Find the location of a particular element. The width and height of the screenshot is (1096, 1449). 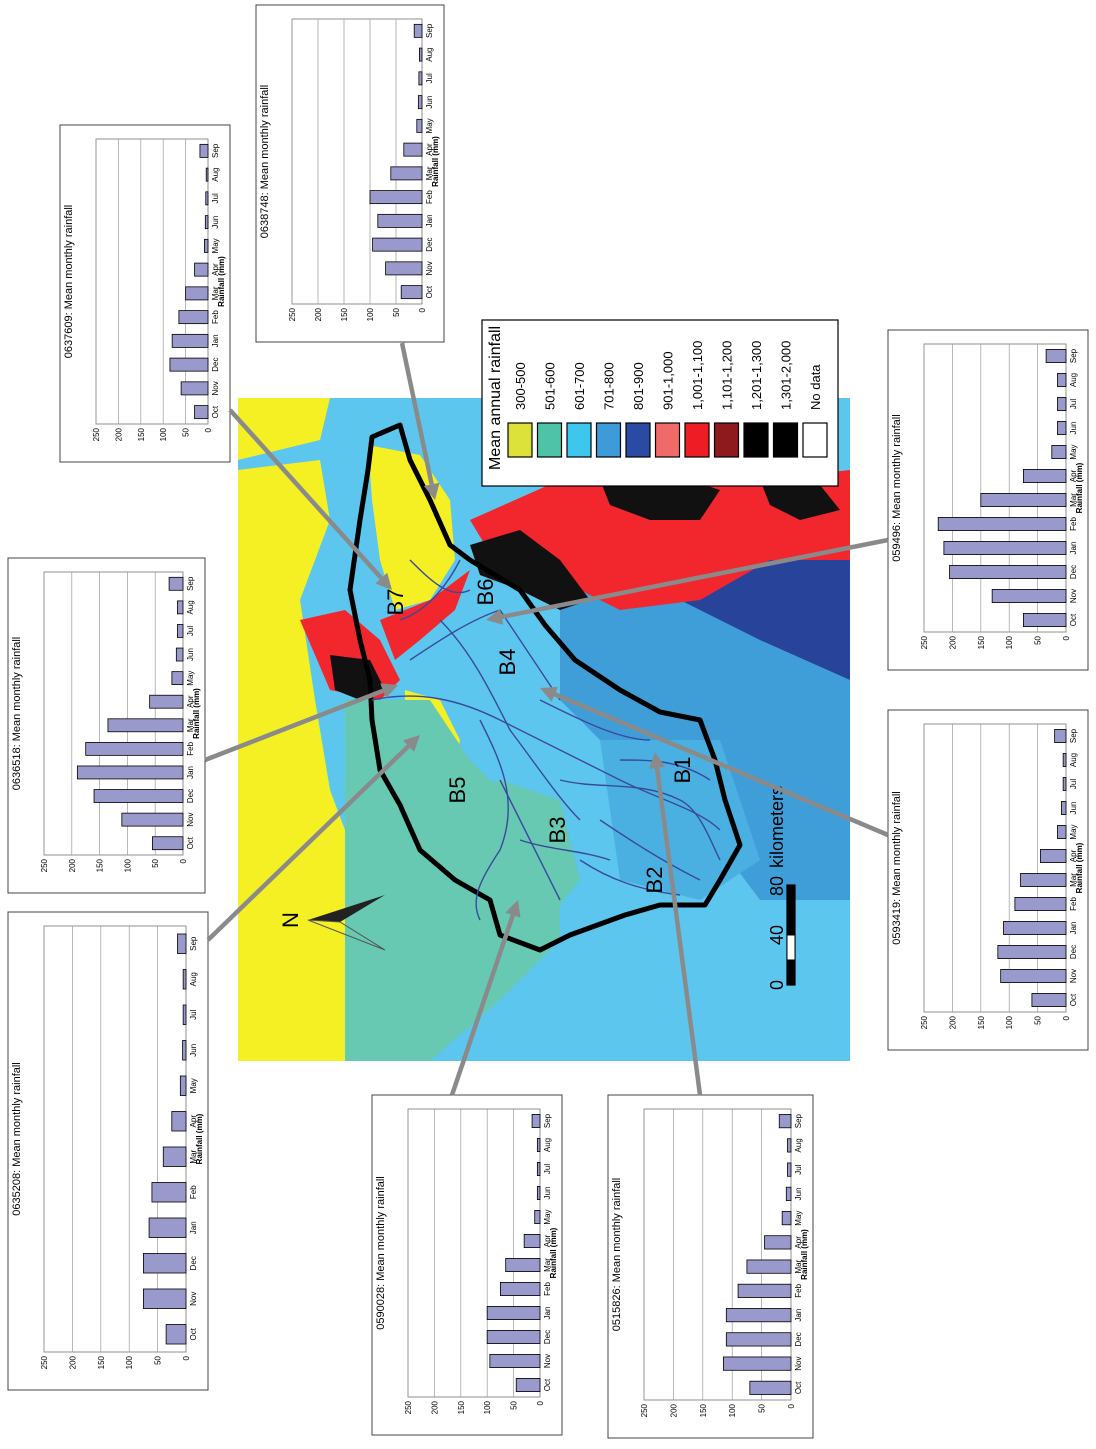

chart-title: 0636518: Mean monthly rainfall is located at coordinates (17, 713).